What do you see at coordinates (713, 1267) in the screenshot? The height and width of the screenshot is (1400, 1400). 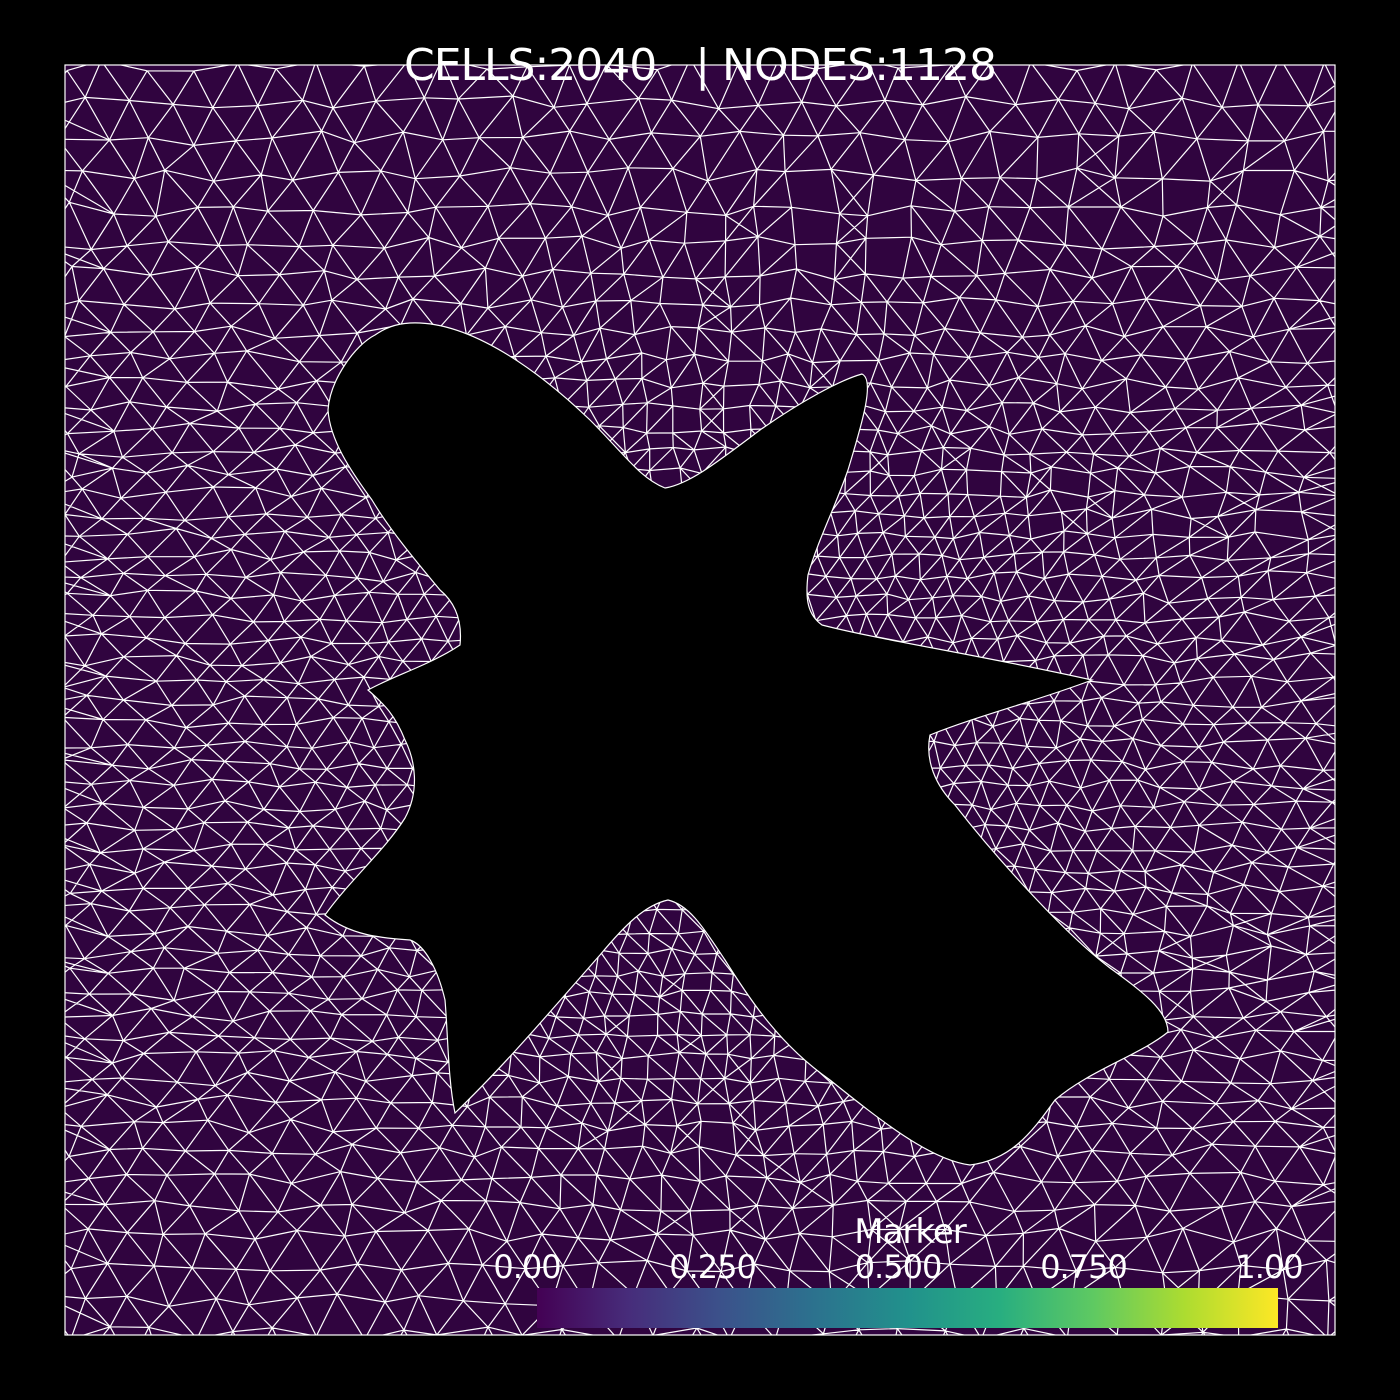 I see `colorbar-tick-label: 0.250` at bounding box center [713, 1267].